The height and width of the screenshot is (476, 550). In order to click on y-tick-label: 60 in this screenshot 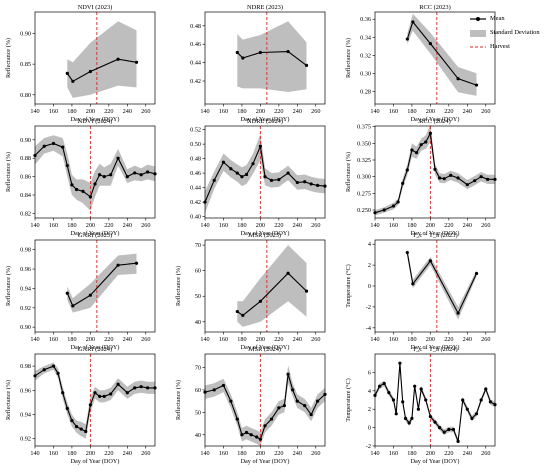, I will do `click(198, 390)`.